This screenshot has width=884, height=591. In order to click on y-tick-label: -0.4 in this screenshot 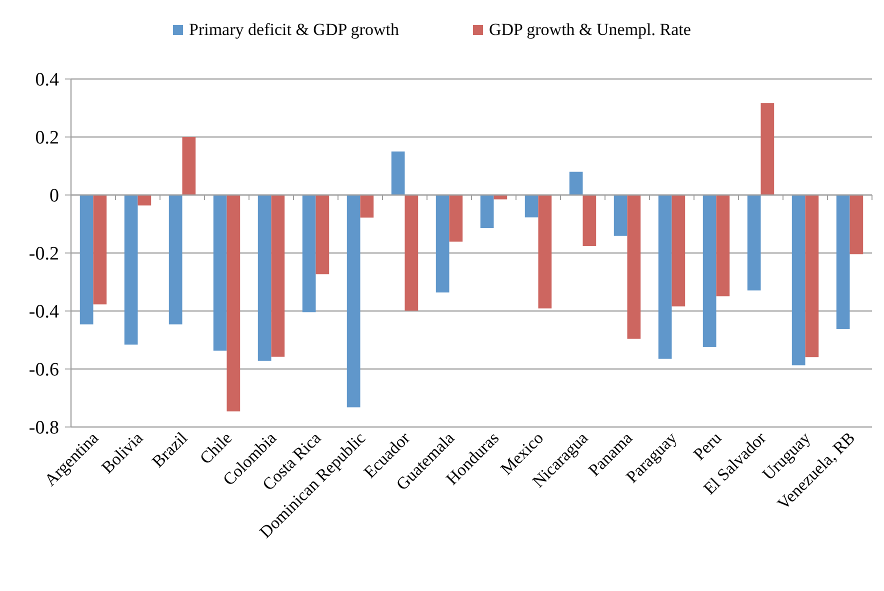, I will do `click(44, 312)`.